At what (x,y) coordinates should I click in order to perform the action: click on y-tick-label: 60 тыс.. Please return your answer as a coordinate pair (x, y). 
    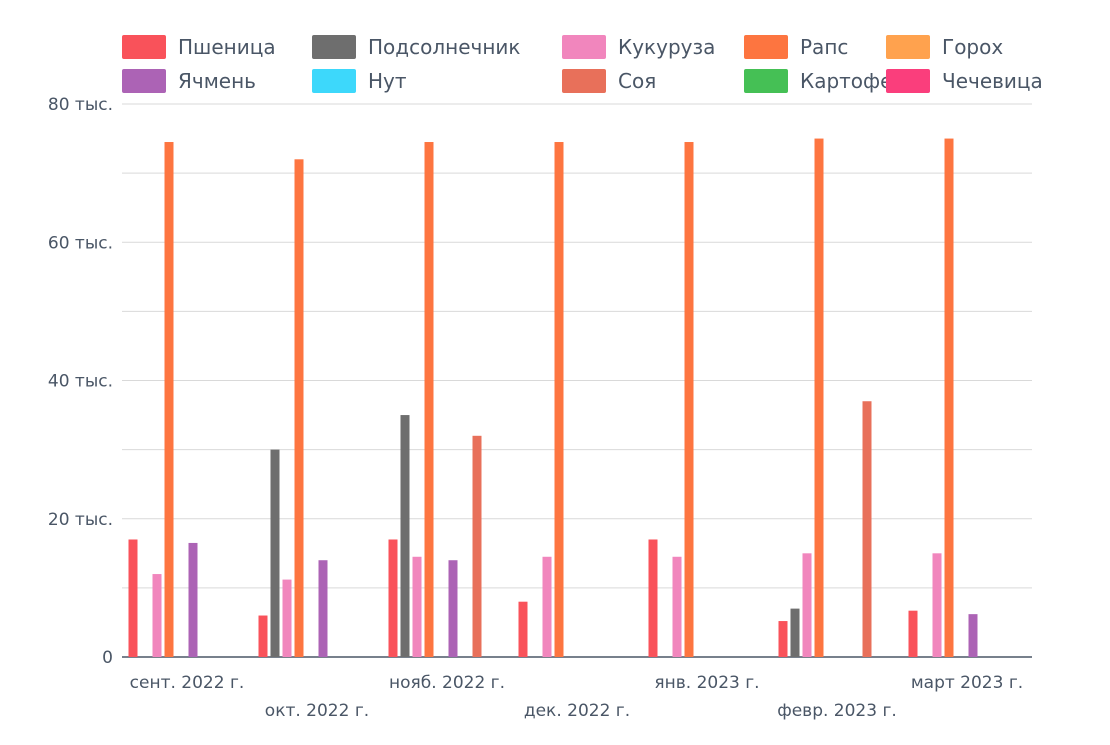
    Looking at the image, I should click on (80, 243).